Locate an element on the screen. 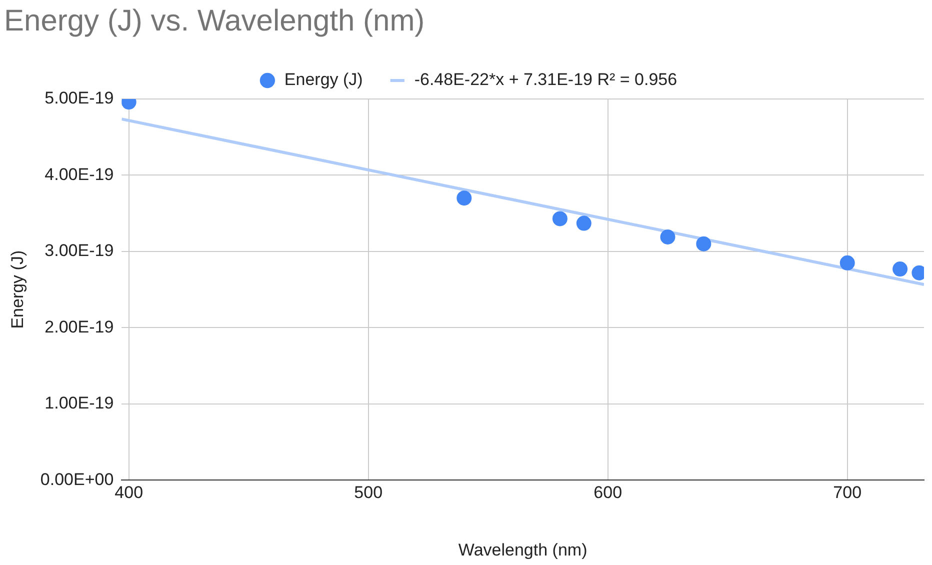 Image resolution: width=932 pixels, height=565 pixels. x-tick-label: 400 is located at coordinates (129, 492).